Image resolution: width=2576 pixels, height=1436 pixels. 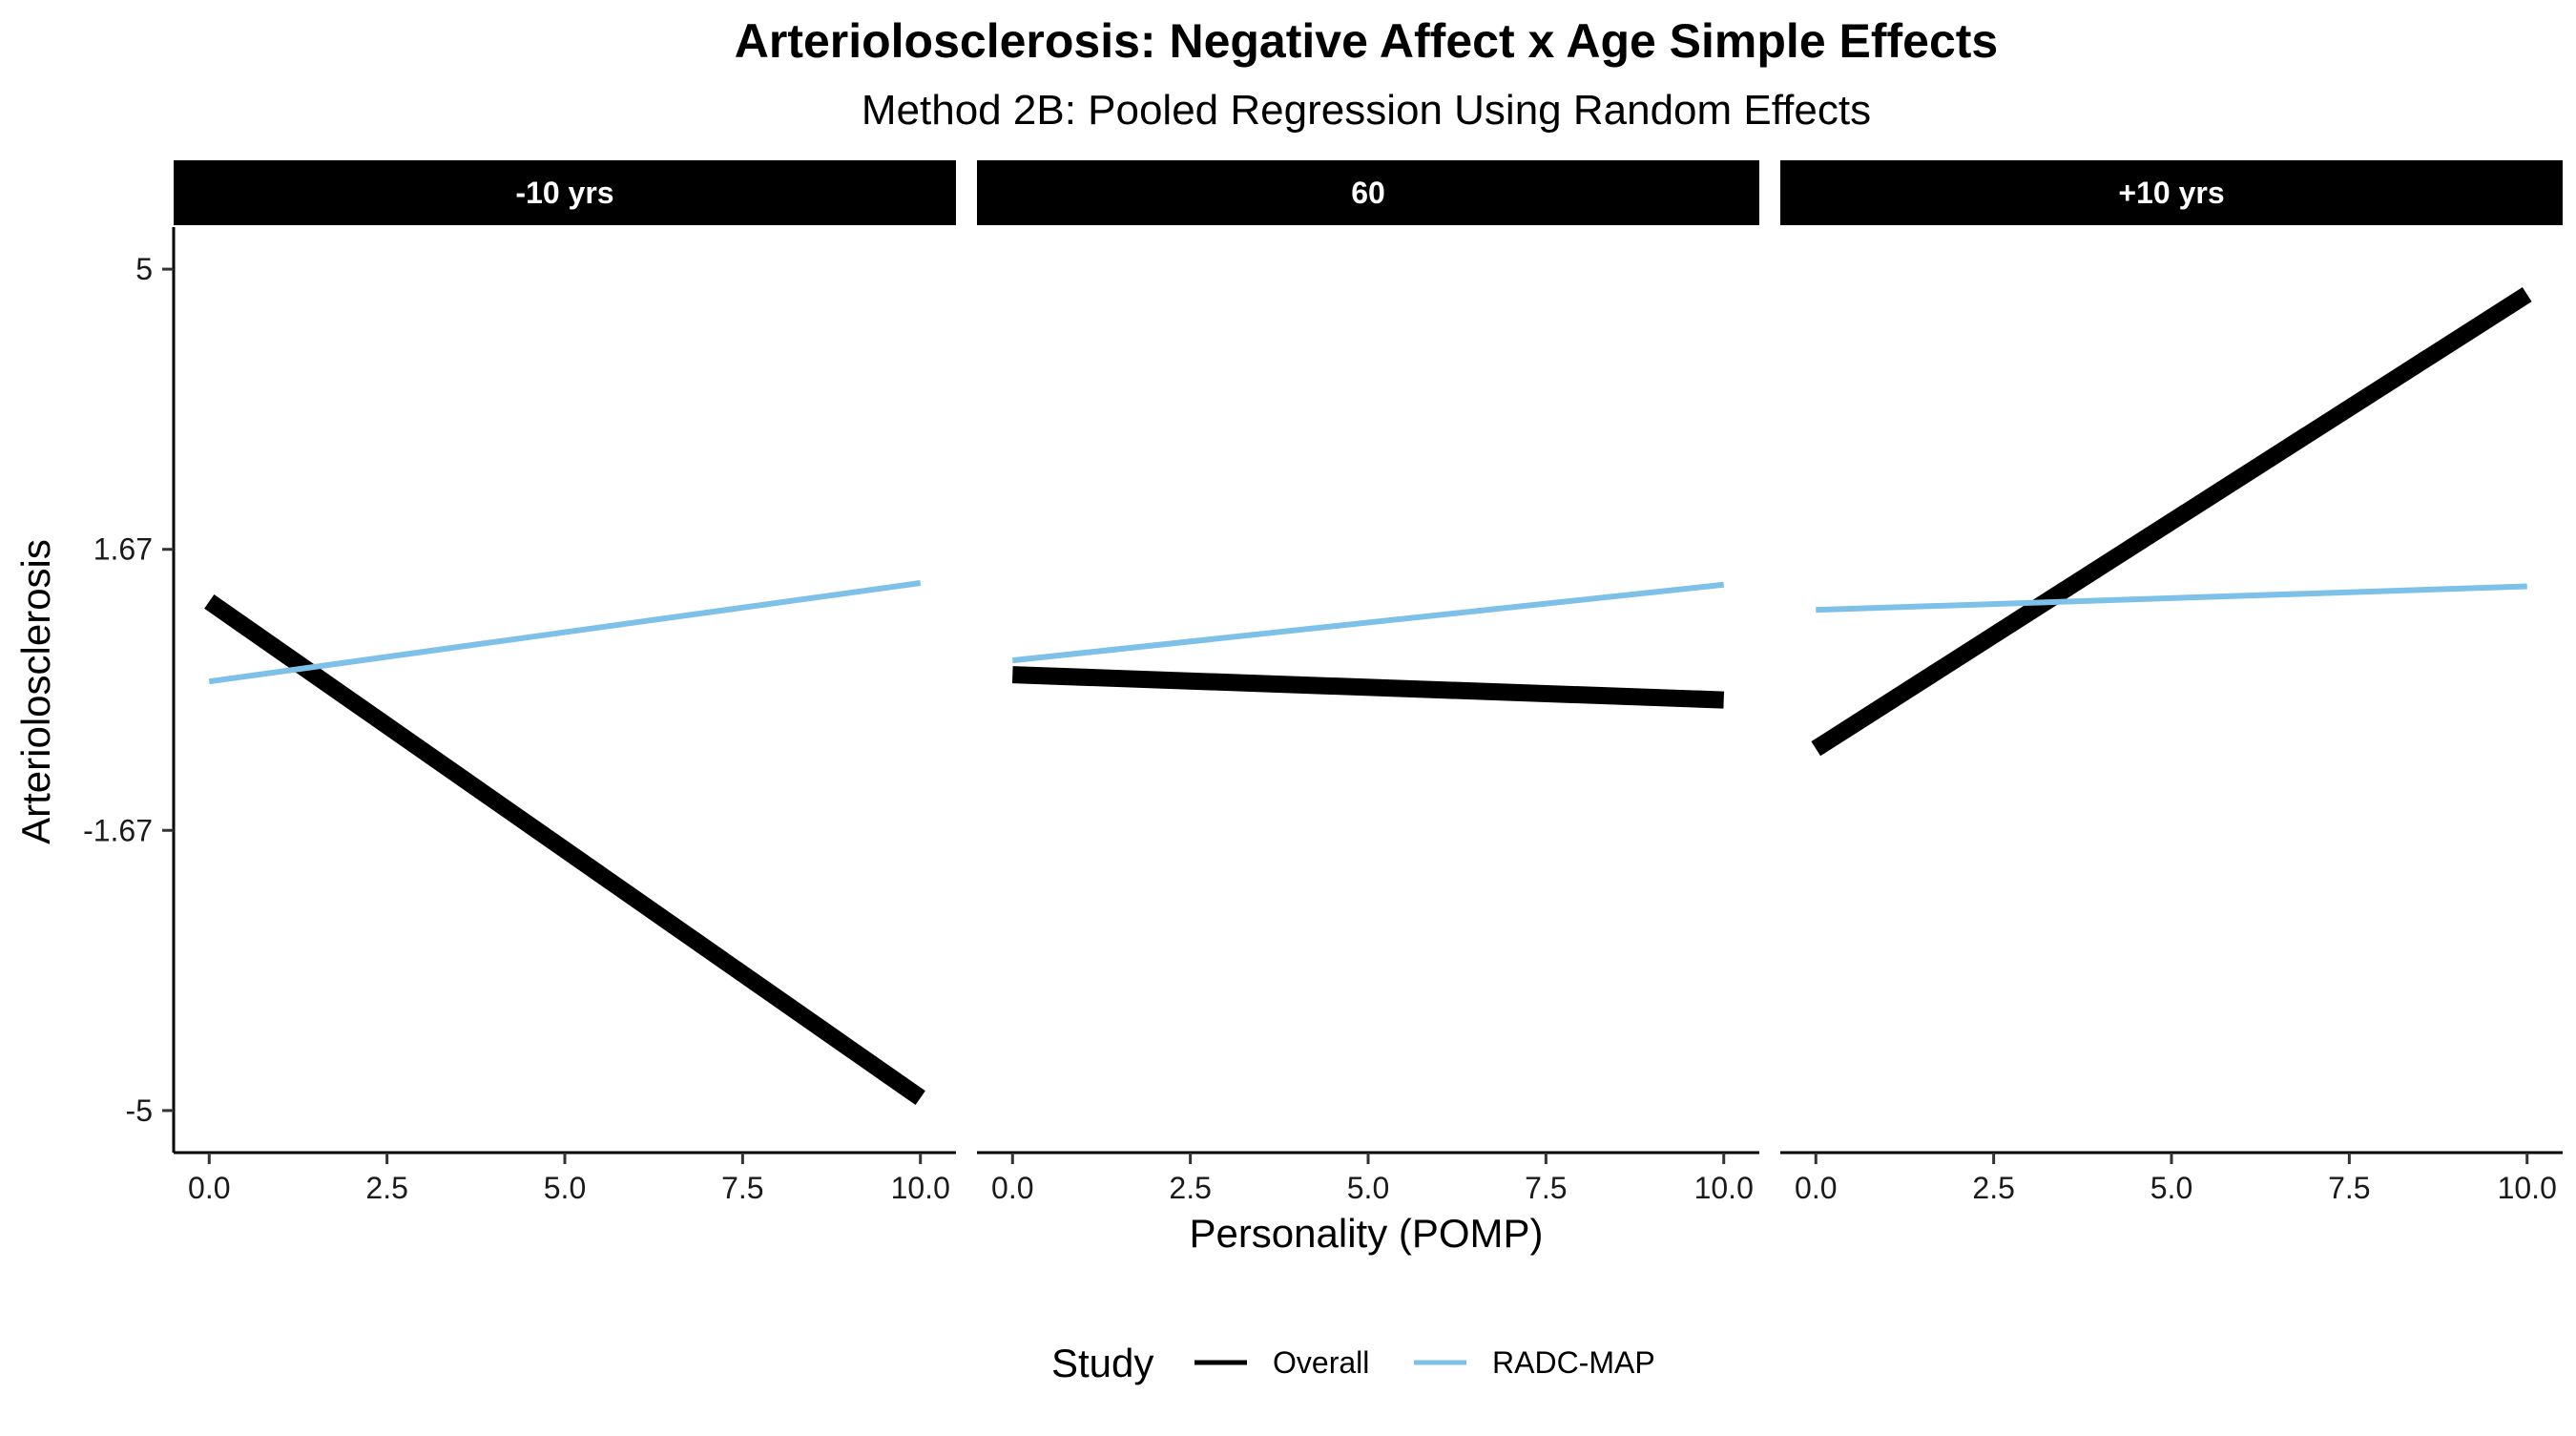 I want to click on y-tick-label: -5, so click(x=139, y=1110).